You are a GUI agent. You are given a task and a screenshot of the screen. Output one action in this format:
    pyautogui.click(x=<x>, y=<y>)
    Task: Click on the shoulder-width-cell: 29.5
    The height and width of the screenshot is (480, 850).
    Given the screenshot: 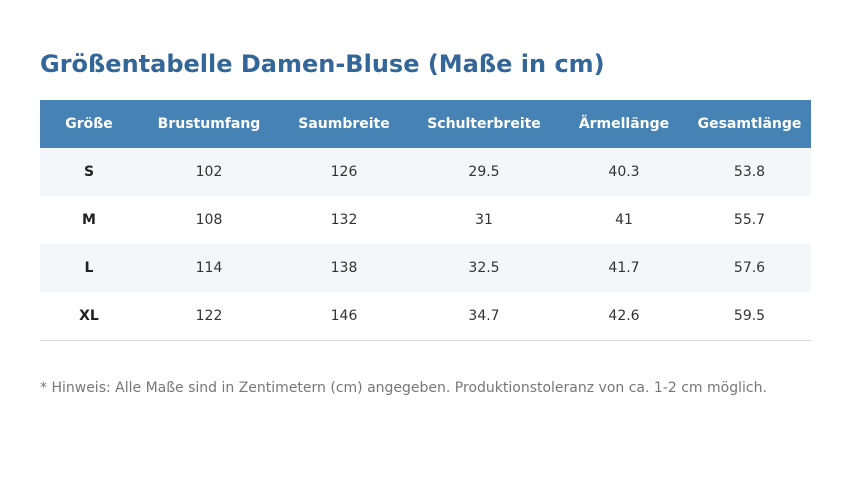 What is the action you would take?
    pyautogui.click(x=484, y=172)
    